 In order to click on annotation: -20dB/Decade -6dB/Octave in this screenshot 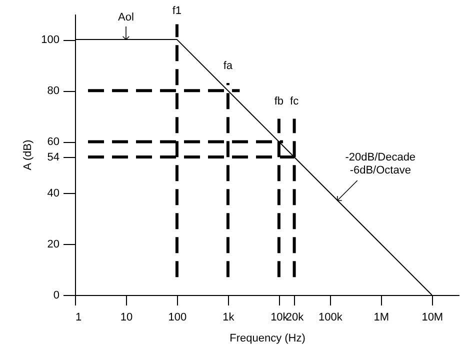, I will do `click(380, 163)`.